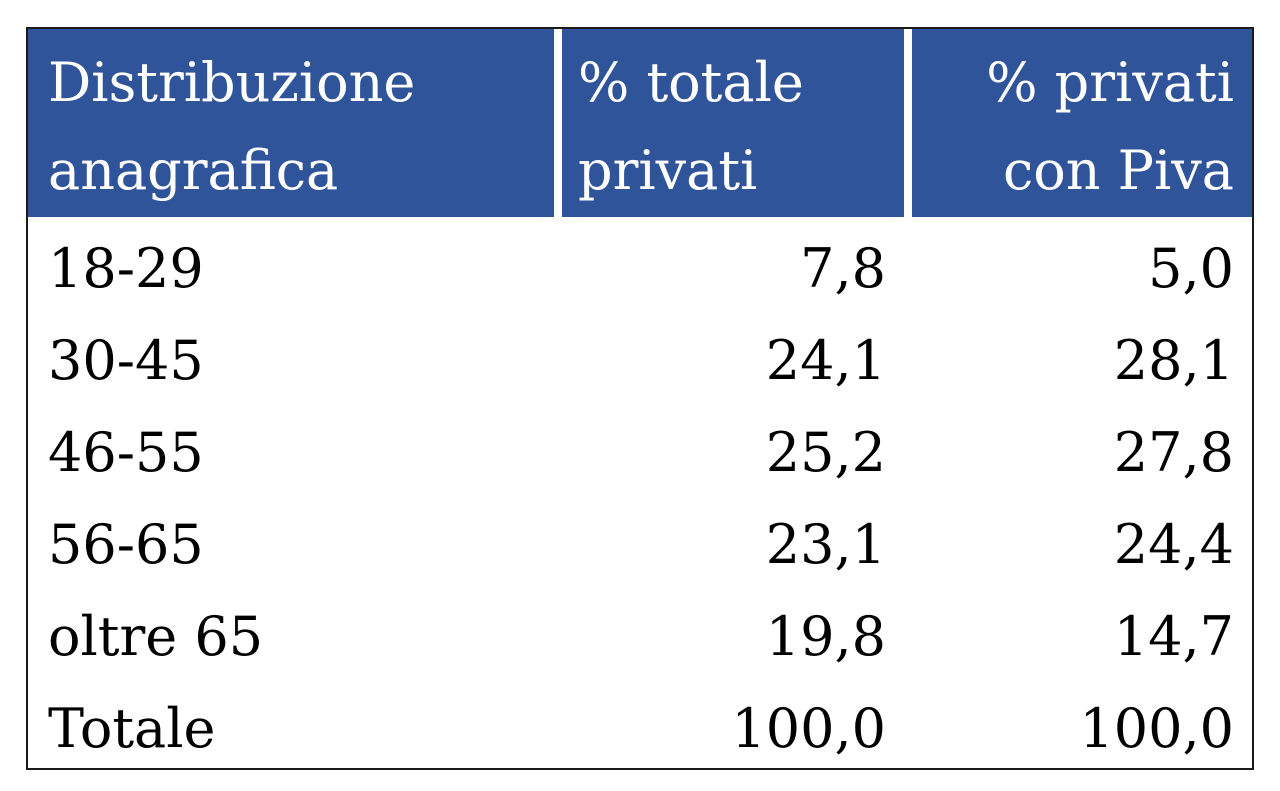 The height and width of the screenshot is (791, 1280). Describe the element at coordinates (691, 82) in the screenshot. I see `header-line: % totale` at that location.